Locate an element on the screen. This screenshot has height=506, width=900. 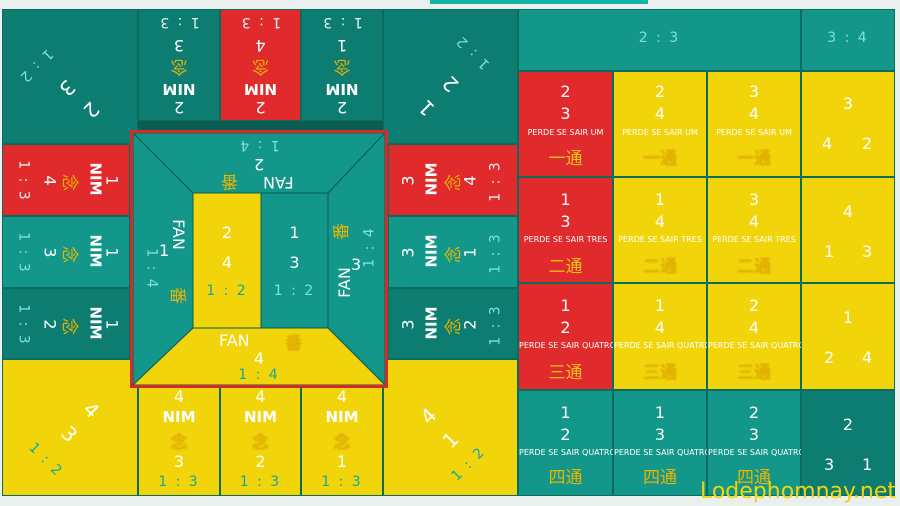
kwok-cell-r4: 2 3 1 is located at coordinates (848, 443).